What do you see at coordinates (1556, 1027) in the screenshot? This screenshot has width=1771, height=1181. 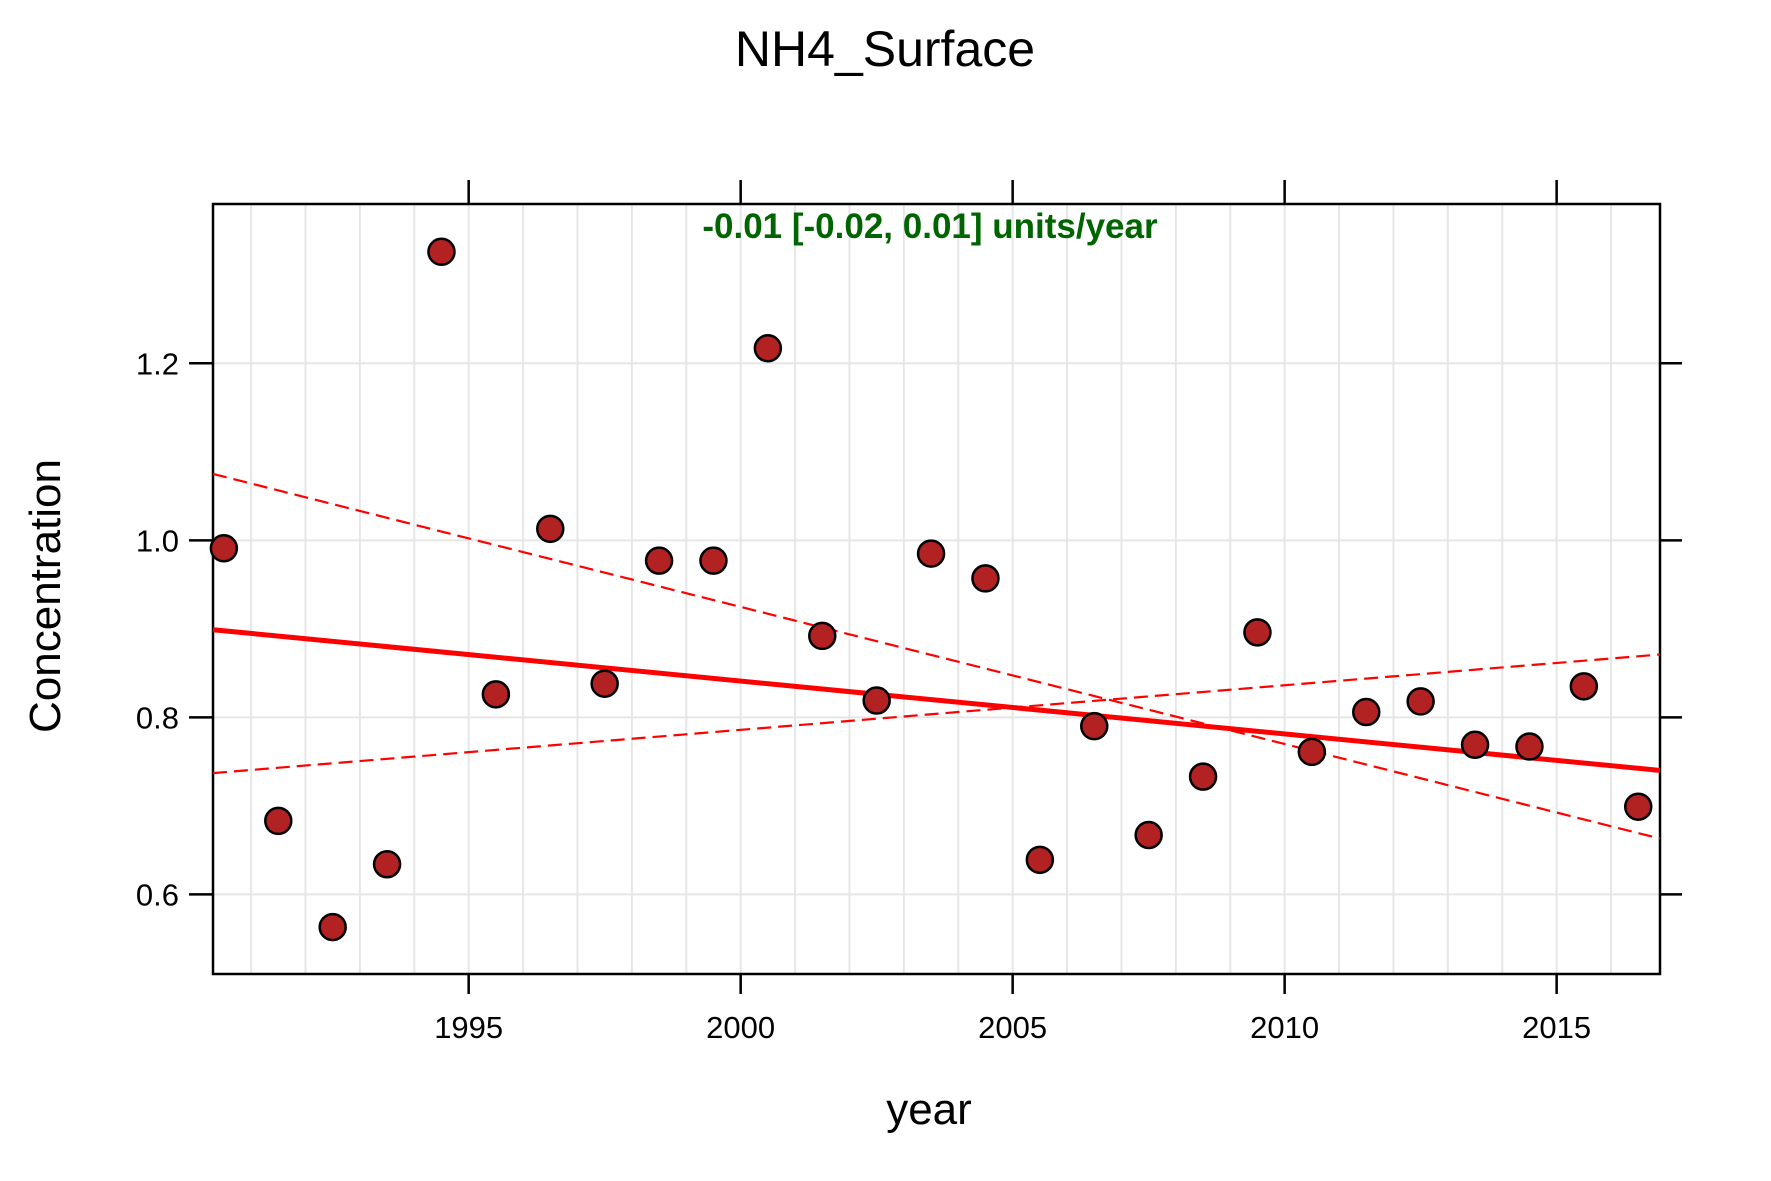 I see `x-tick-label: 2015` at bounding box center [1556, 1027].